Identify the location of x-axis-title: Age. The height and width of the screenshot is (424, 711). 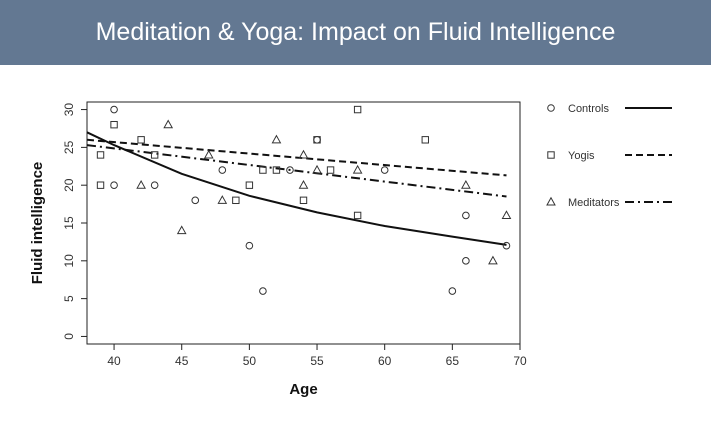
(303, 389).